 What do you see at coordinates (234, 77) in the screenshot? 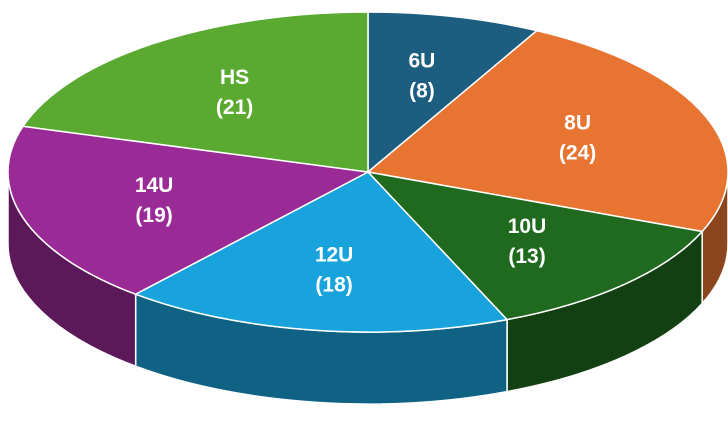
I see `slice-label: HS` at bounding box center [234, 77].